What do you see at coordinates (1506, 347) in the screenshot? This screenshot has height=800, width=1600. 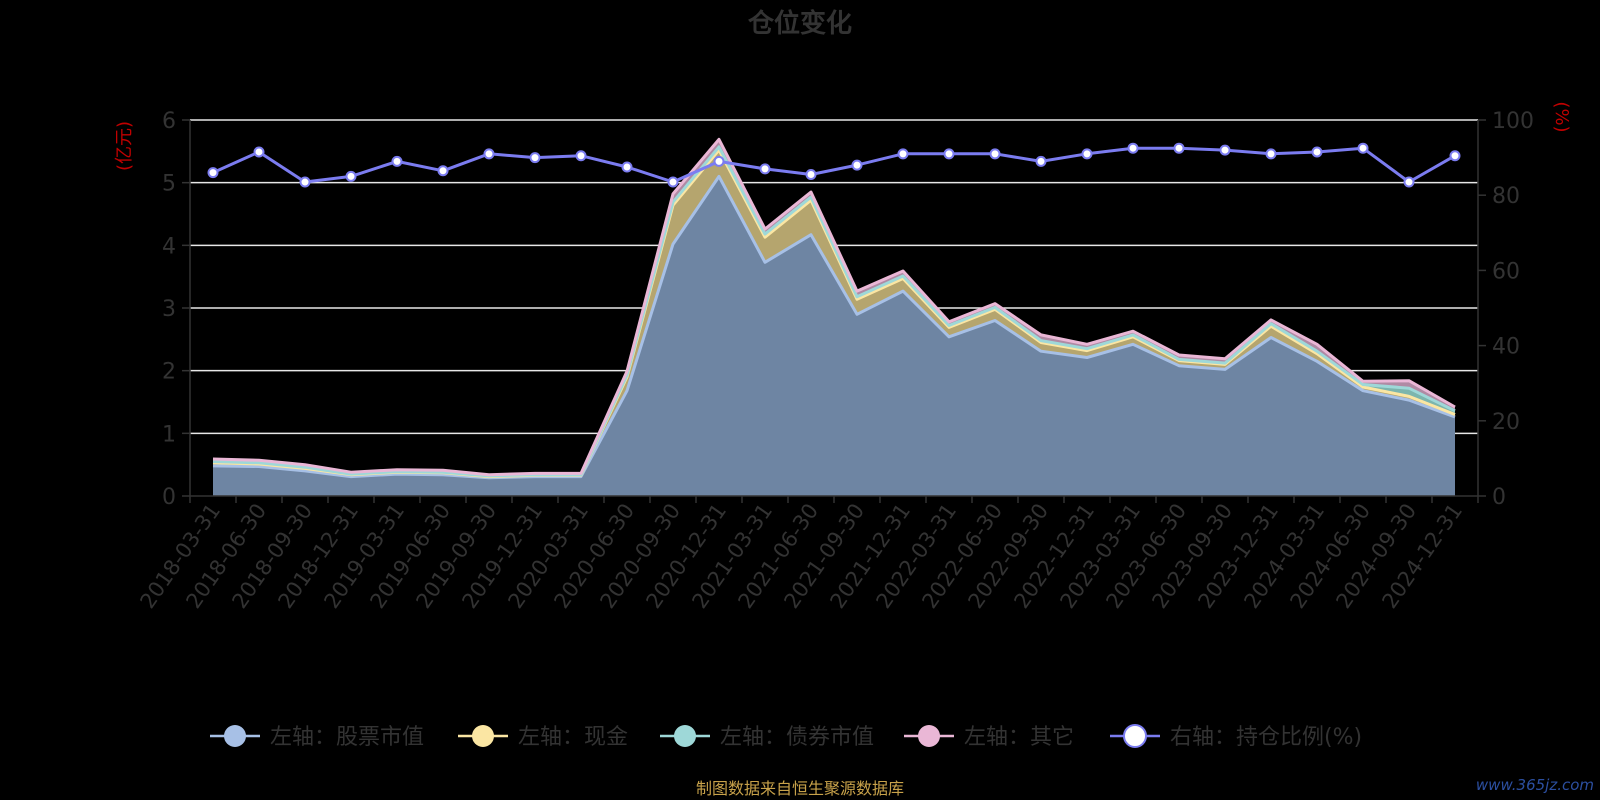 I see `right-axis-tick-label: 40` at bounding box center [1506, 347].